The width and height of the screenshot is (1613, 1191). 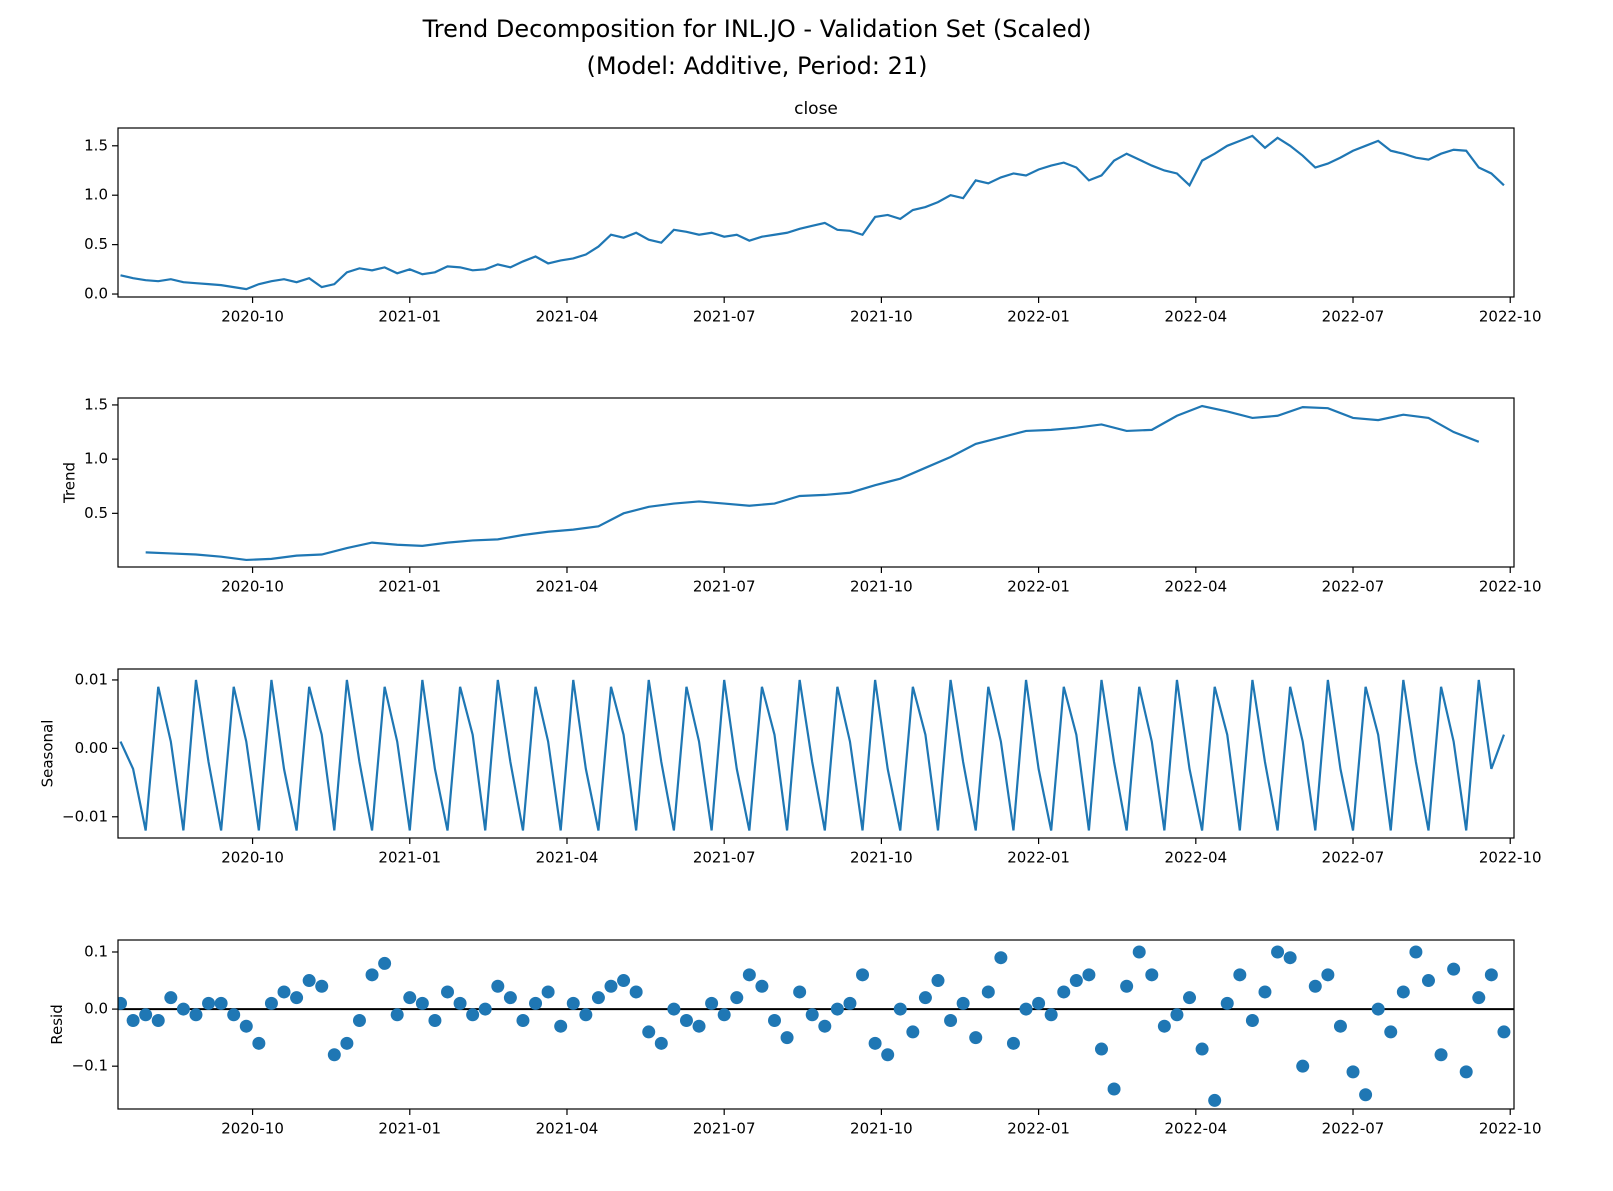 What do you see at coordinates (96, 294) in the screenshot?
I see `y-tick-label: 0.0` at bounding box center [96, 294].